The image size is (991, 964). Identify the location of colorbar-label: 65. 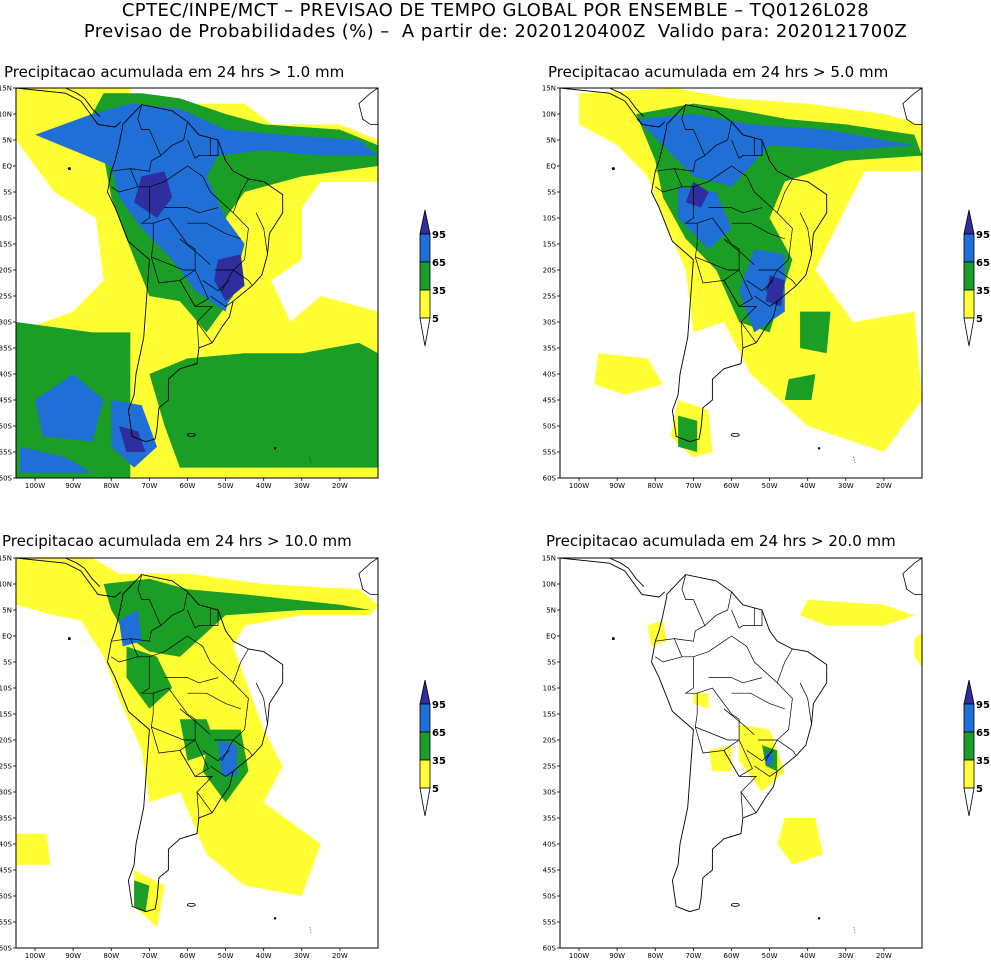
(439, 263).